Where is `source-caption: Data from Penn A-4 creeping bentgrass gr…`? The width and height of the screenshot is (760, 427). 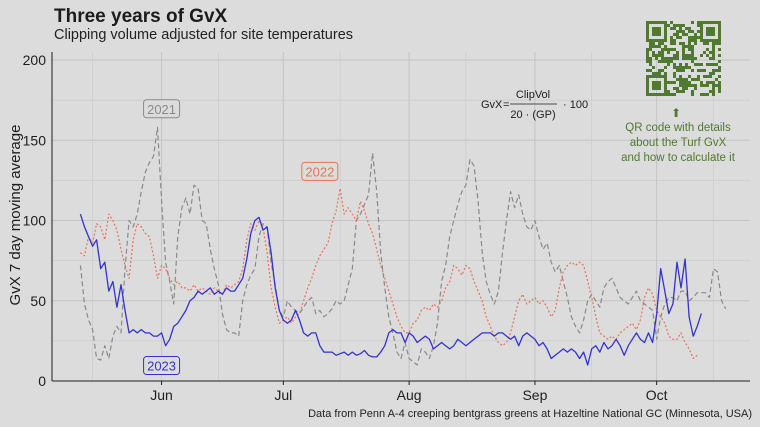 source-caption: Data from Penn A-4 creeping bentgrass gr… is located at coordinates (530, 414).